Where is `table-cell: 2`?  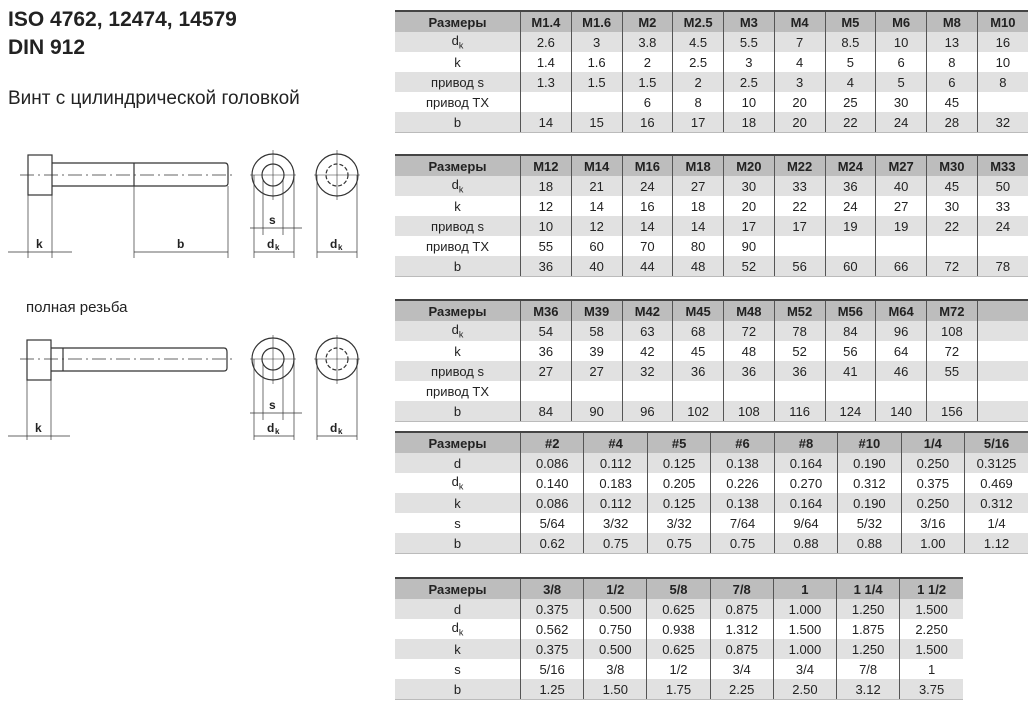
table-cell: 2 is located at coordinates (698, 82).